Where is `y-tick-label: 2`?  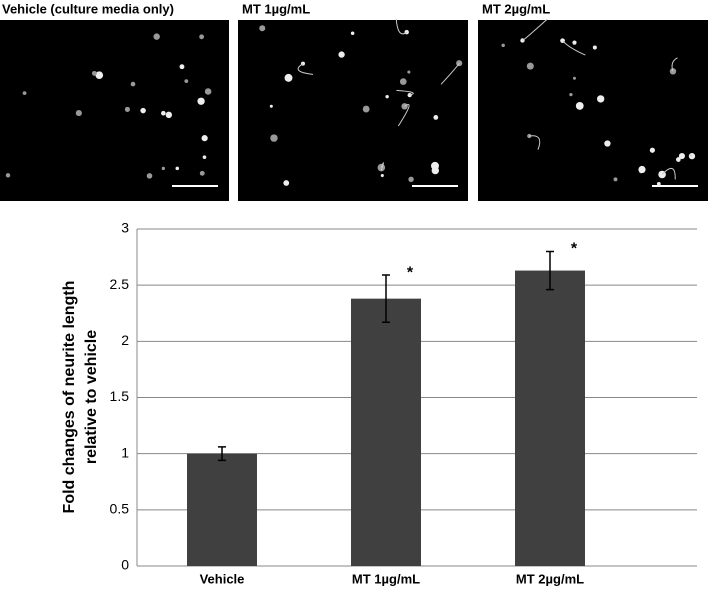
y-tick-label: 2 is located at coordinates (125, 340).